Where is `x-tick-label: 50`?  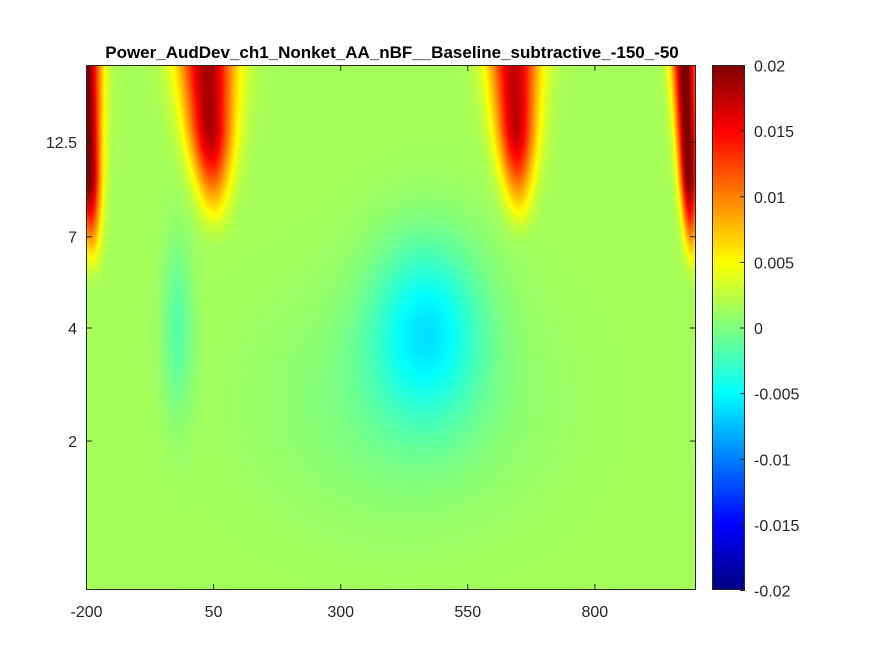
x-tick-label: 50 is located at coordinates (214, 612).